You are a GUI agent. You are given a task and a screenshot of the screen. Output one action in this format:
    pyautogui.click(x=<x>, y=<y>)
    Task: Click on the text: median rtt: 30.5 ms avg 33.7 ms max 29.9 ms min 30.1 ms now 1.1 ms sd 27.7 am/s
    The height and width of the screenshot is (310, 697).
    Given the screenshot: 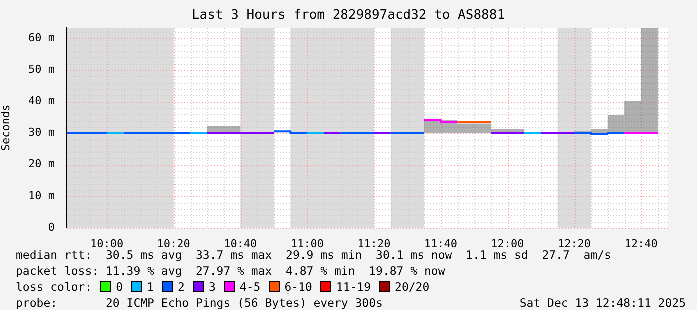 What is the action you would take?
    pyautogui.click(x=314, y=255)
    